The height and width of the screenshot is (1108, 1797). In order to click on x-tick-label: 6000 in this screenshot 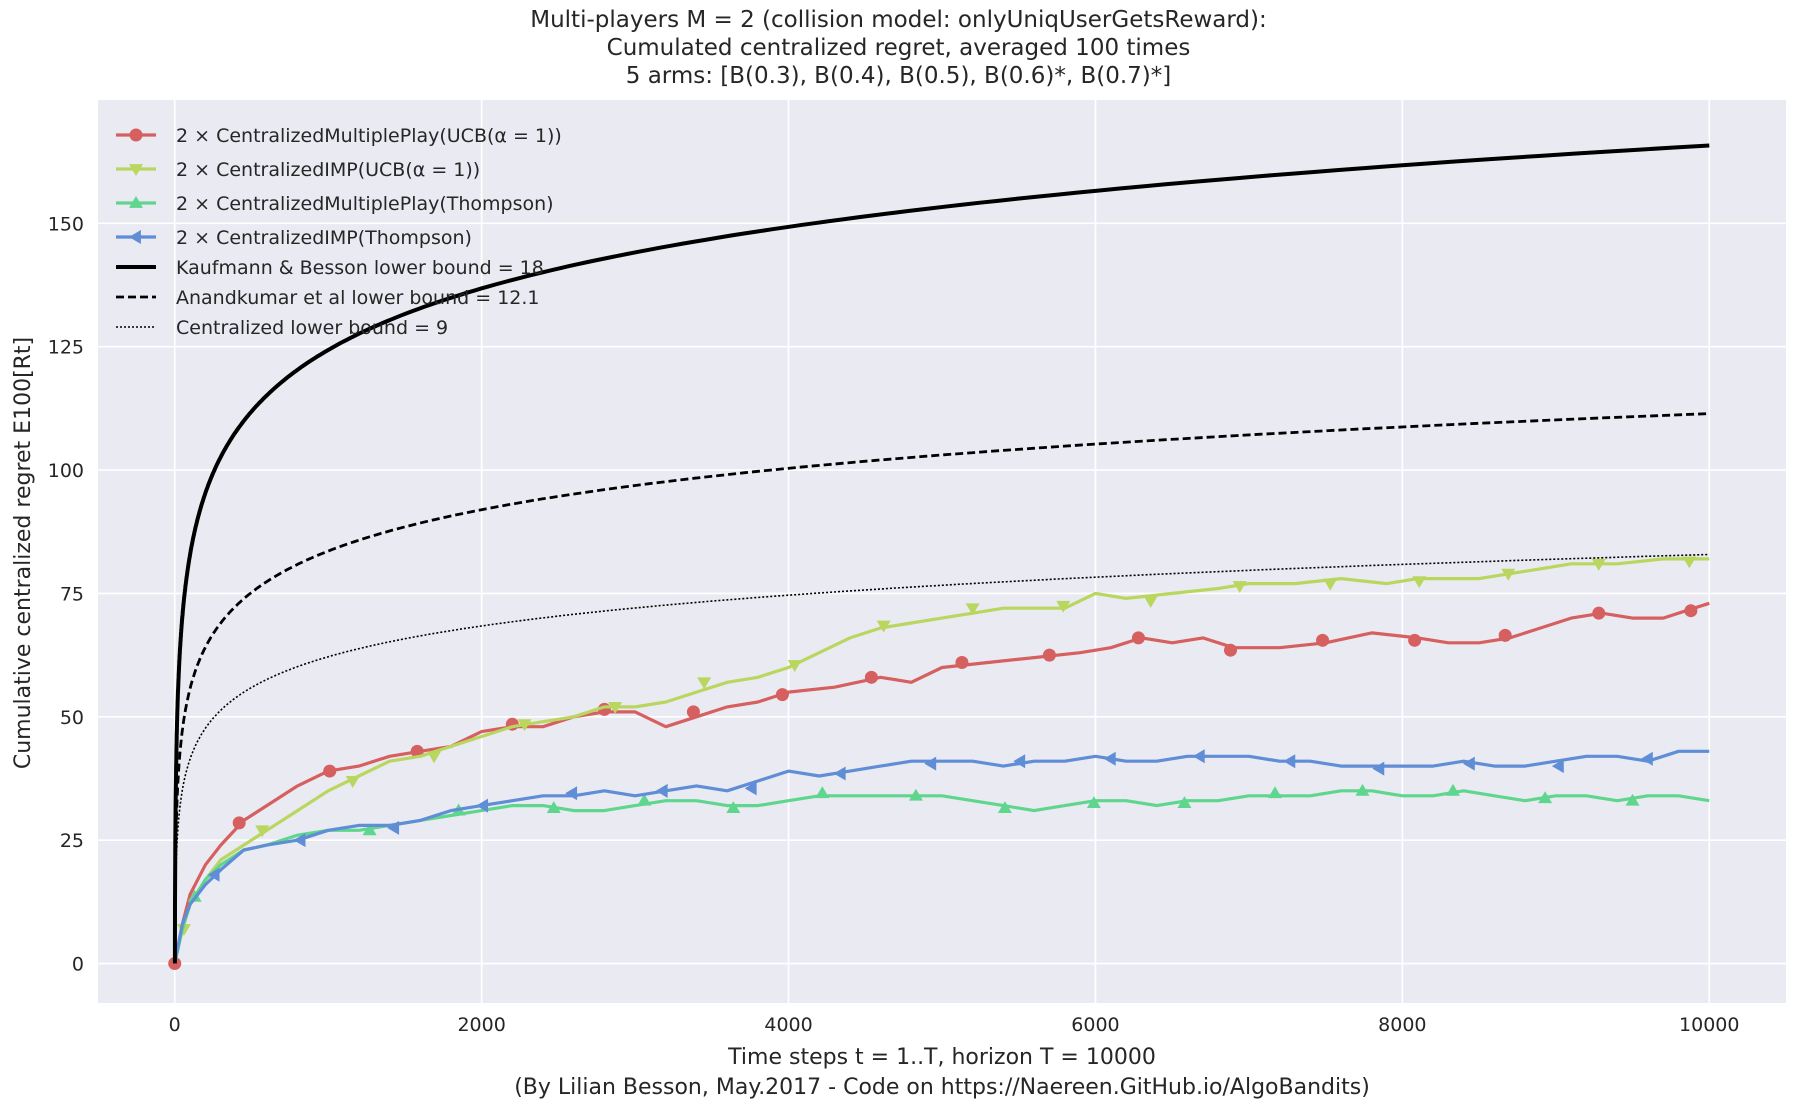, I will do `click(1095, 1025)`.